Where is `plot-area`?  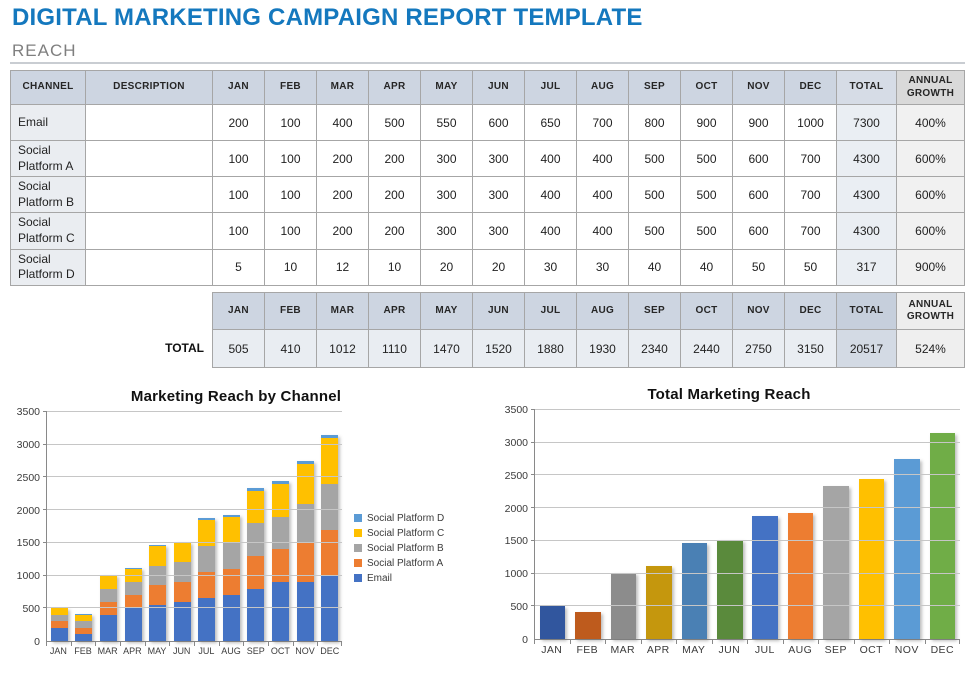
plot-area is located at coordinates (745, 524).